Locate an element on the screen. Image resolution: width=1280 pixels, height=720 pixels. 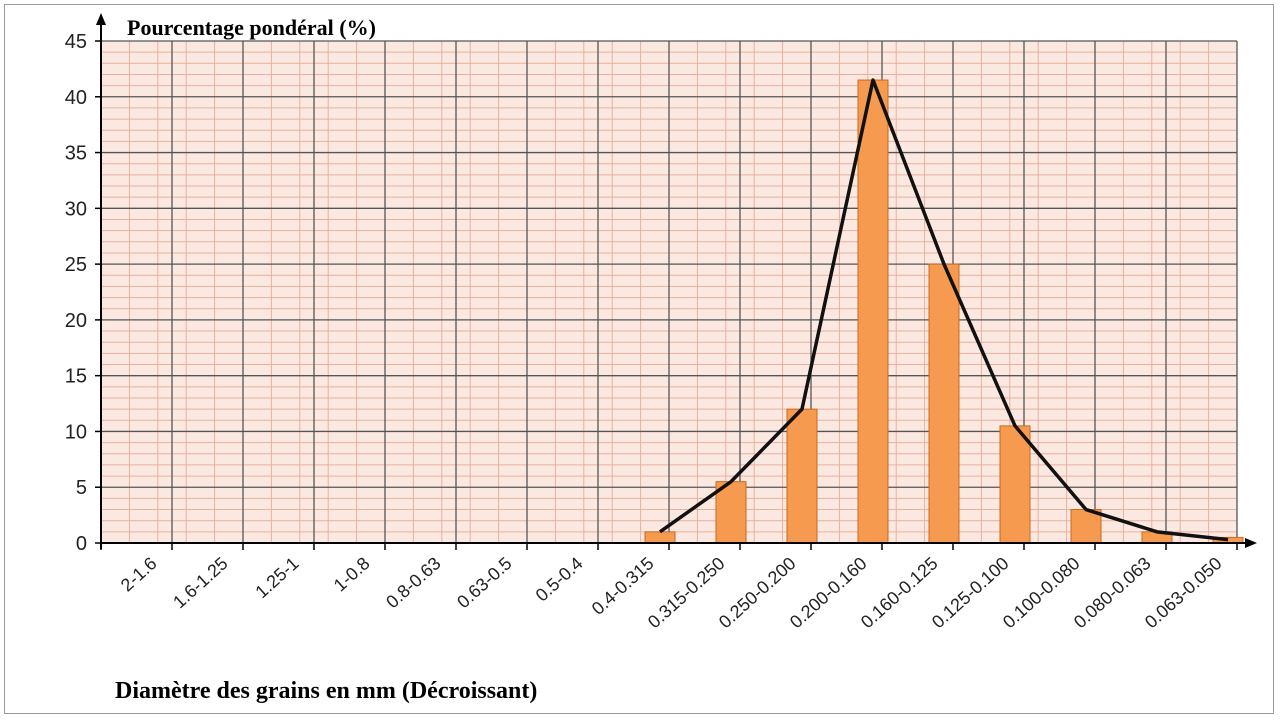
y-axis-title: Pourcentage pondéral (%) is located at coordinates (251, 27).